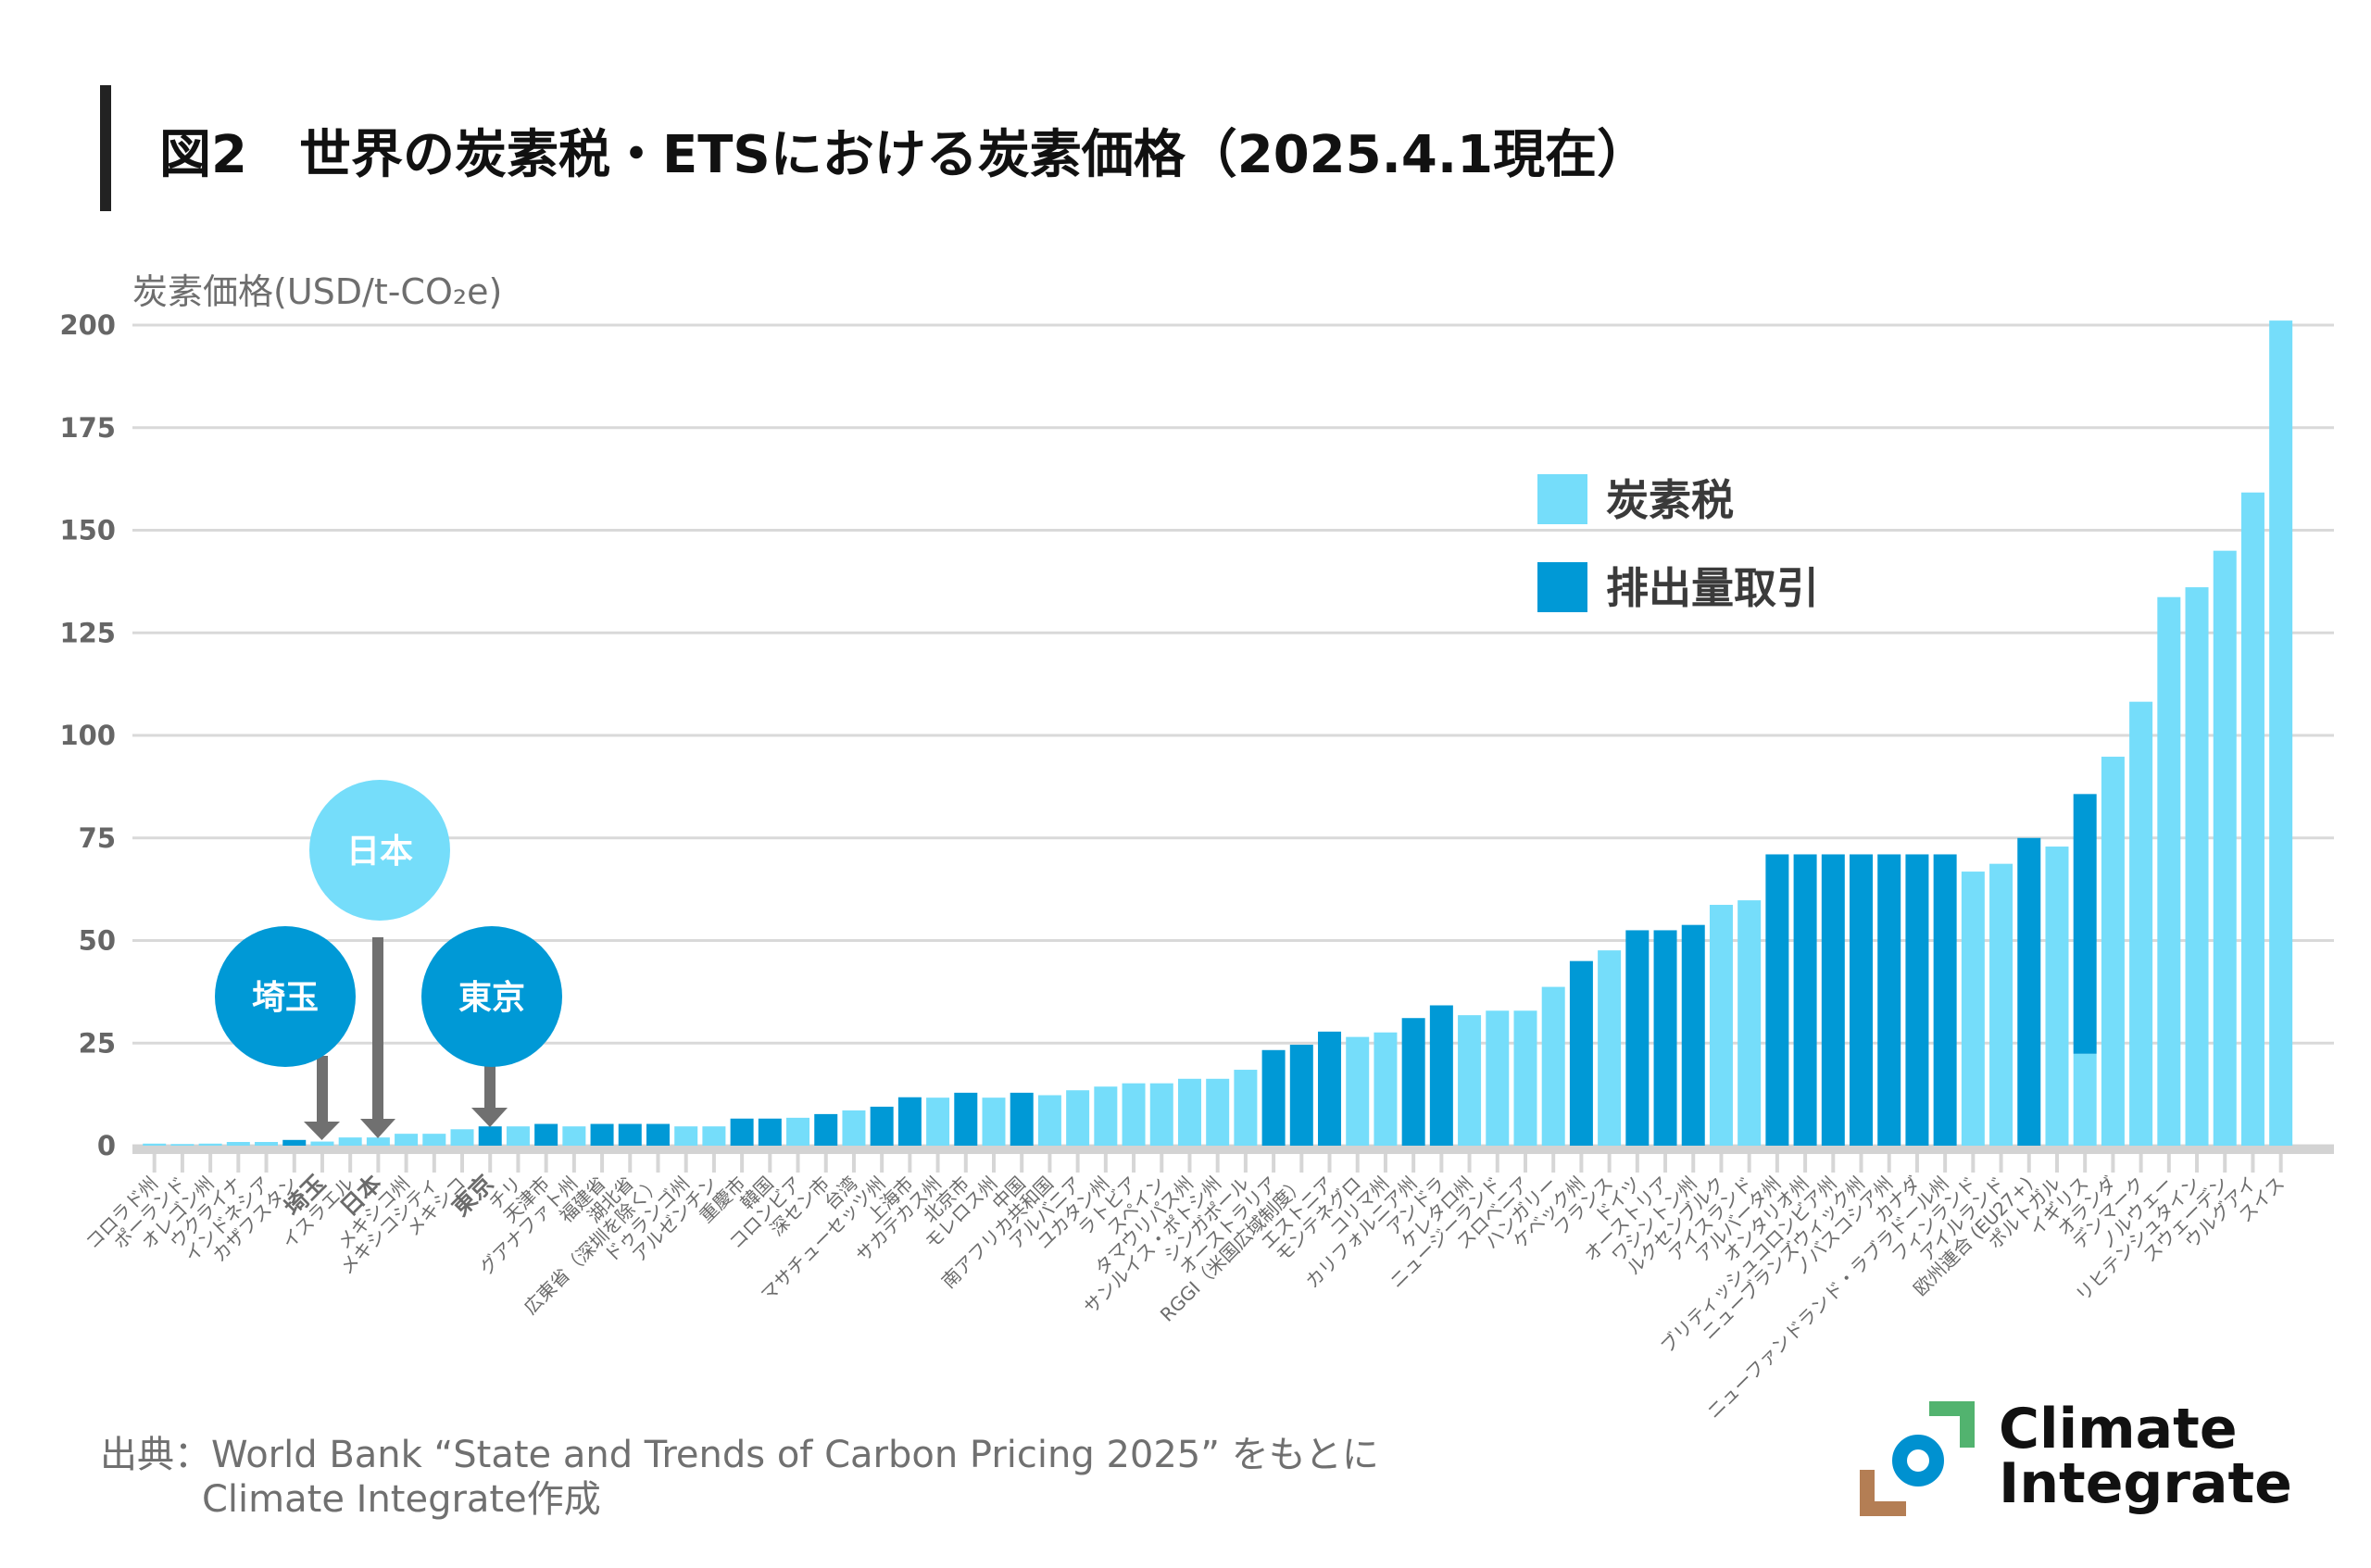  I want to click on arrow-shaft-saitama, so click(322, 1090).